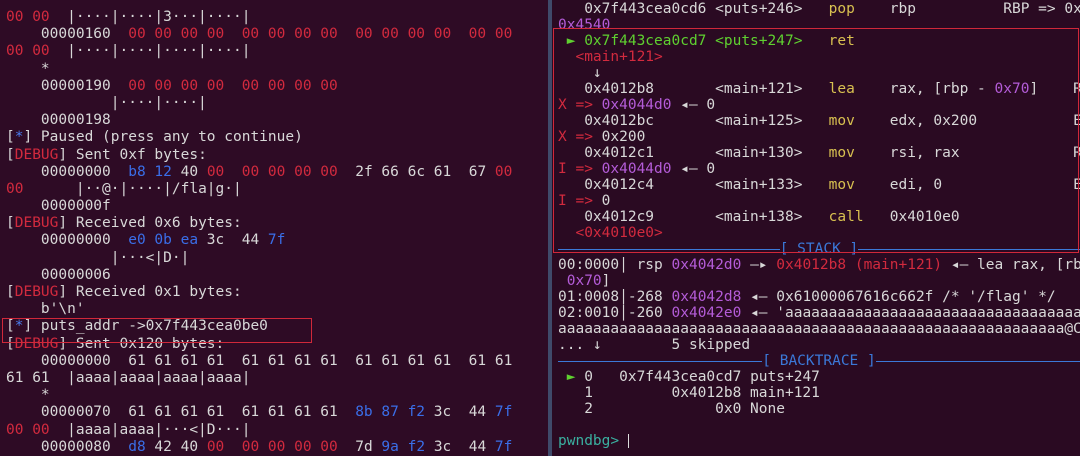  I want to click on text-segment: |····|····|····|····|, so click(150, 51).